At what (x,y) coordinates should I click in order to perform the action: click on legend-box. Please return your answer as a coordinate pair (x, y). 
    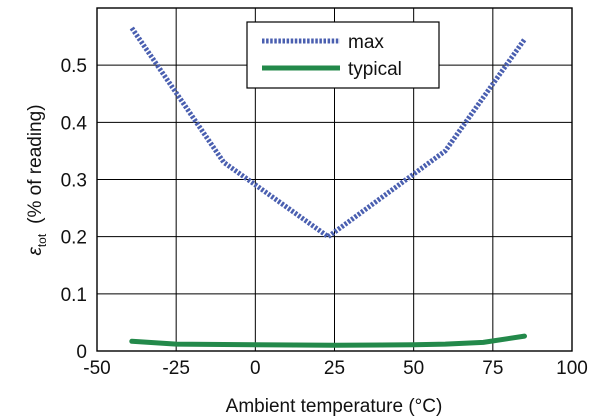
    Looking at the image, I should click on (343, 55).